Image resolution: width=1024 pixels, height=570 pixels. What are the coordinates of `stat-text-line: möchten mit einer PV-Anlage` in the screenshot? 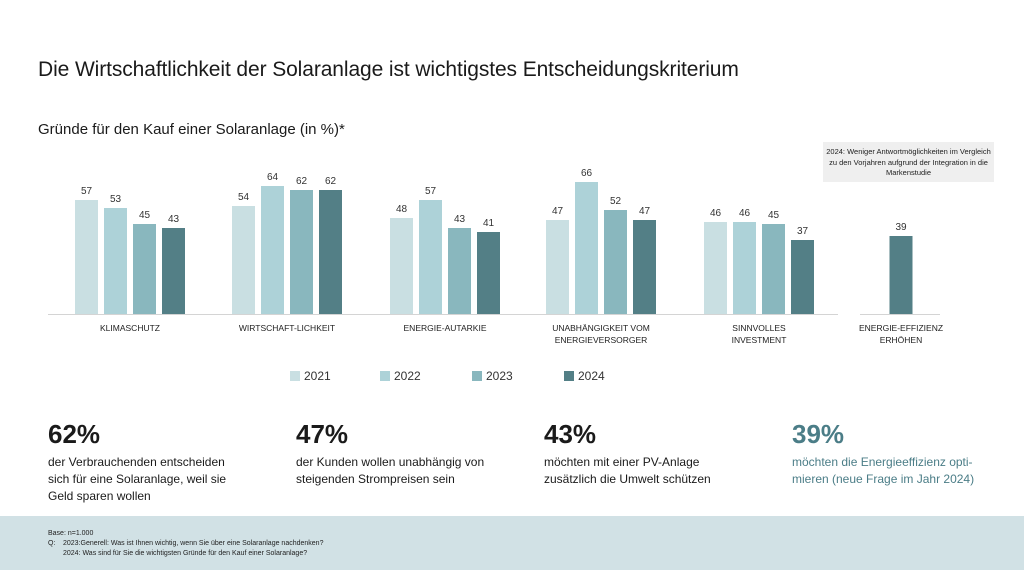 It's located at (622, 462).